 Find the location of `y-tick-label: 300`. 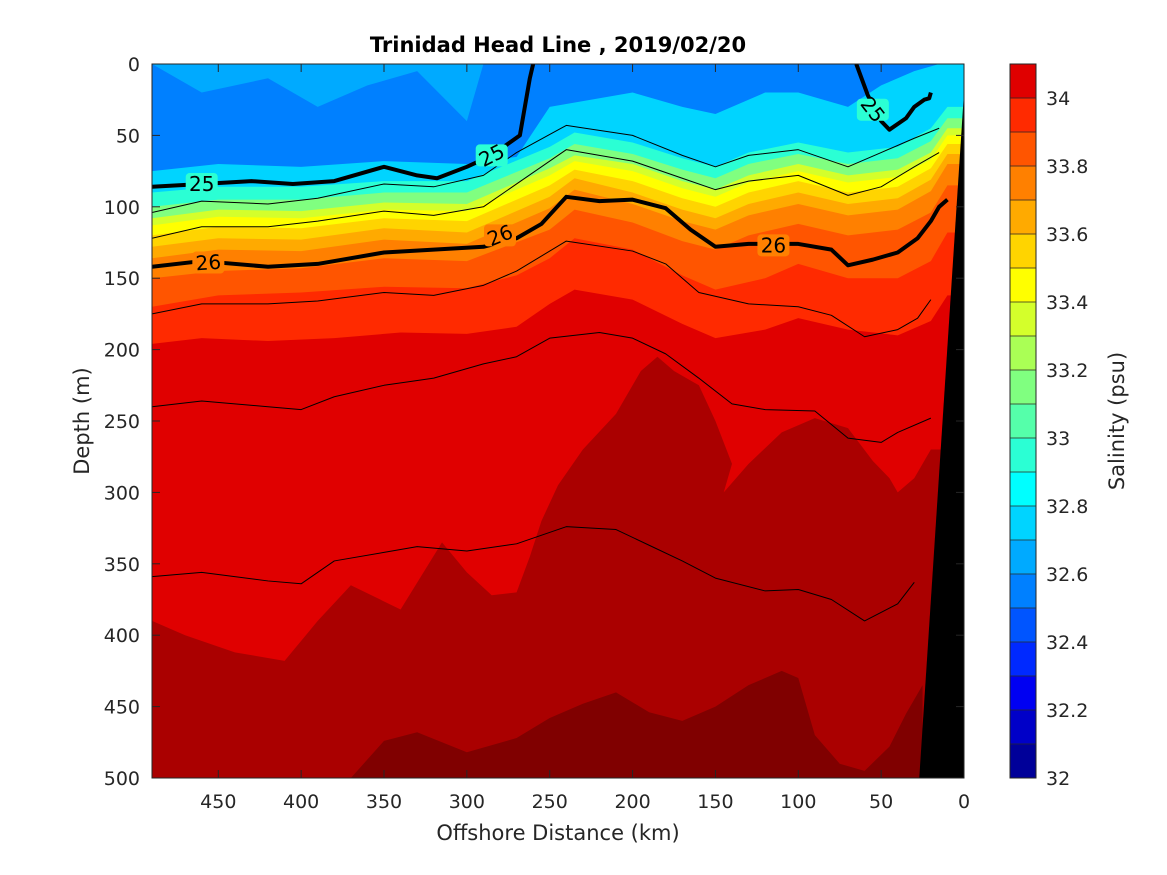

y-tick-label: 300 is located at coordinates (122, 493).